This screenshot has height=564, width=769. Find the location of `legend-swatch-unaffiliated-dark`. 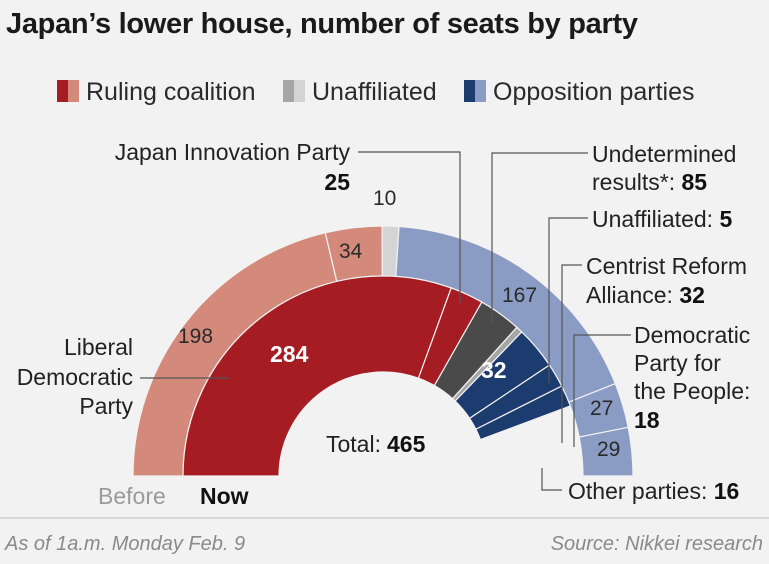

legend-swatch-unaffiliated-dark is located at coordinates (288, 91).